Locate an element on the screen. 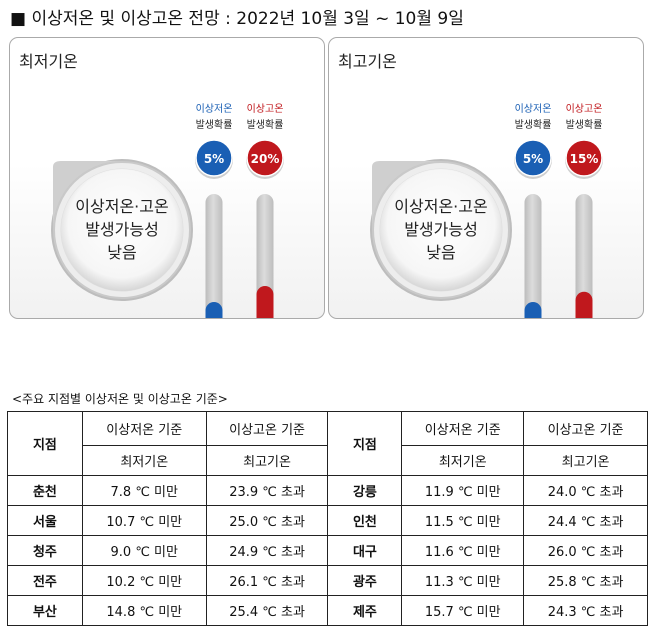  table-caption: <주요 지점별 이상저온 및 이상고온 기준> is located at coordinates (120, 399).